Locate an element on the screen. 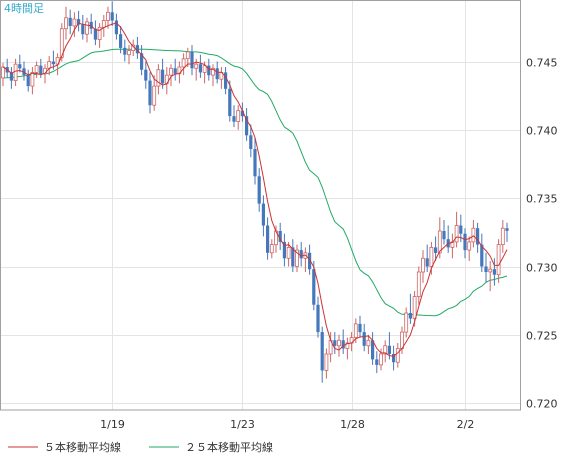 This screenshot has width=574, height=462. y-axis-ticks: 0.720 0.725 0.730 0.735 0.740 0.745 is located at coordinates (542, 234).